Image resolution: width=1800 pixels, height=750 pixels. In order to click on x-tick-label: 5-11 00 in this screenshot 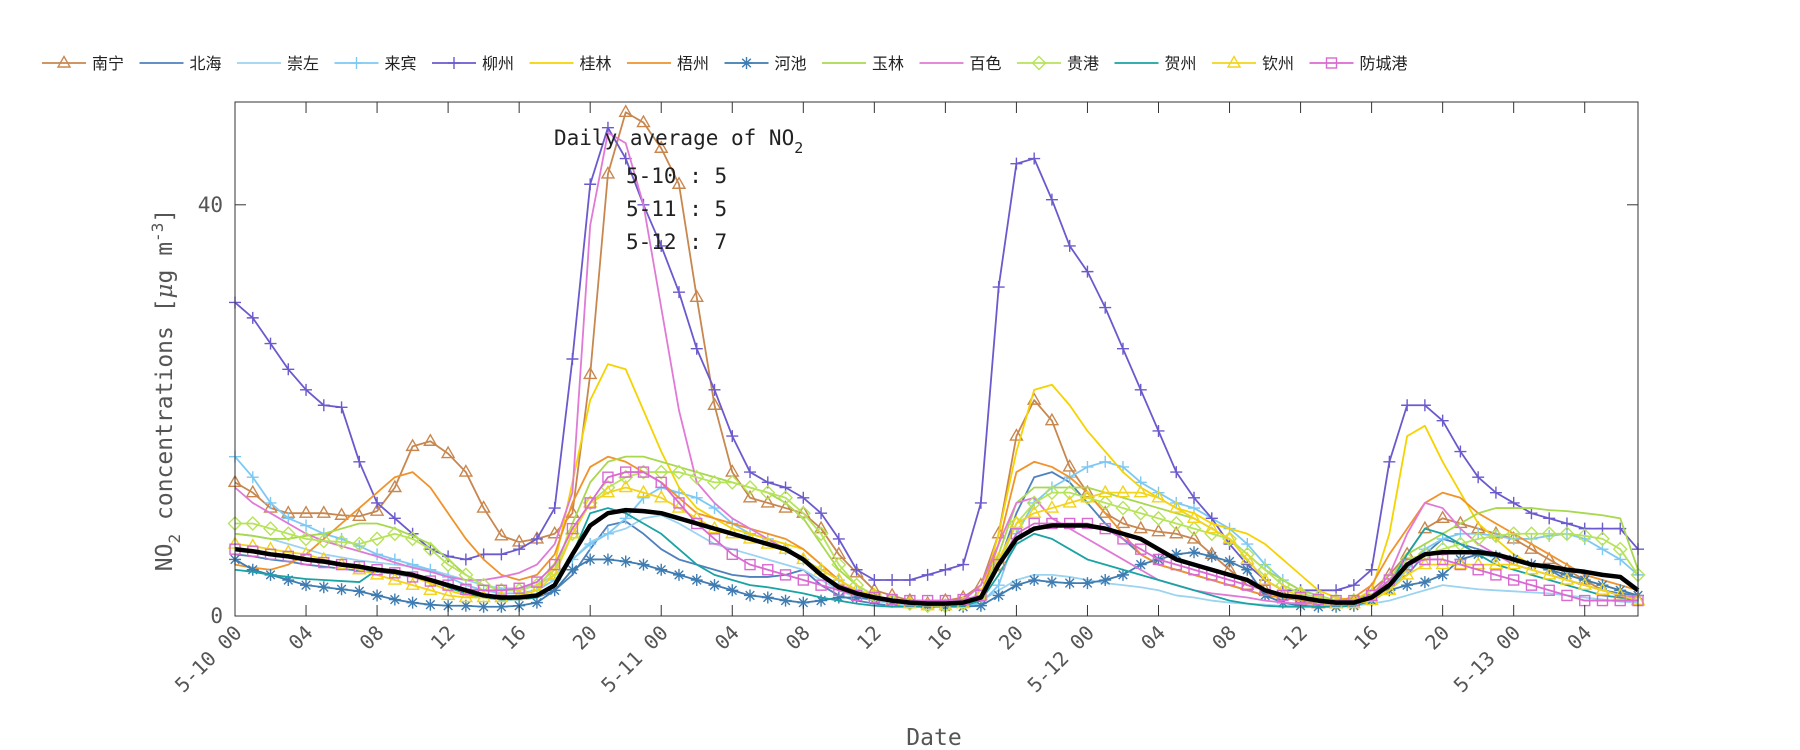, I will do `click(634, 659)`.